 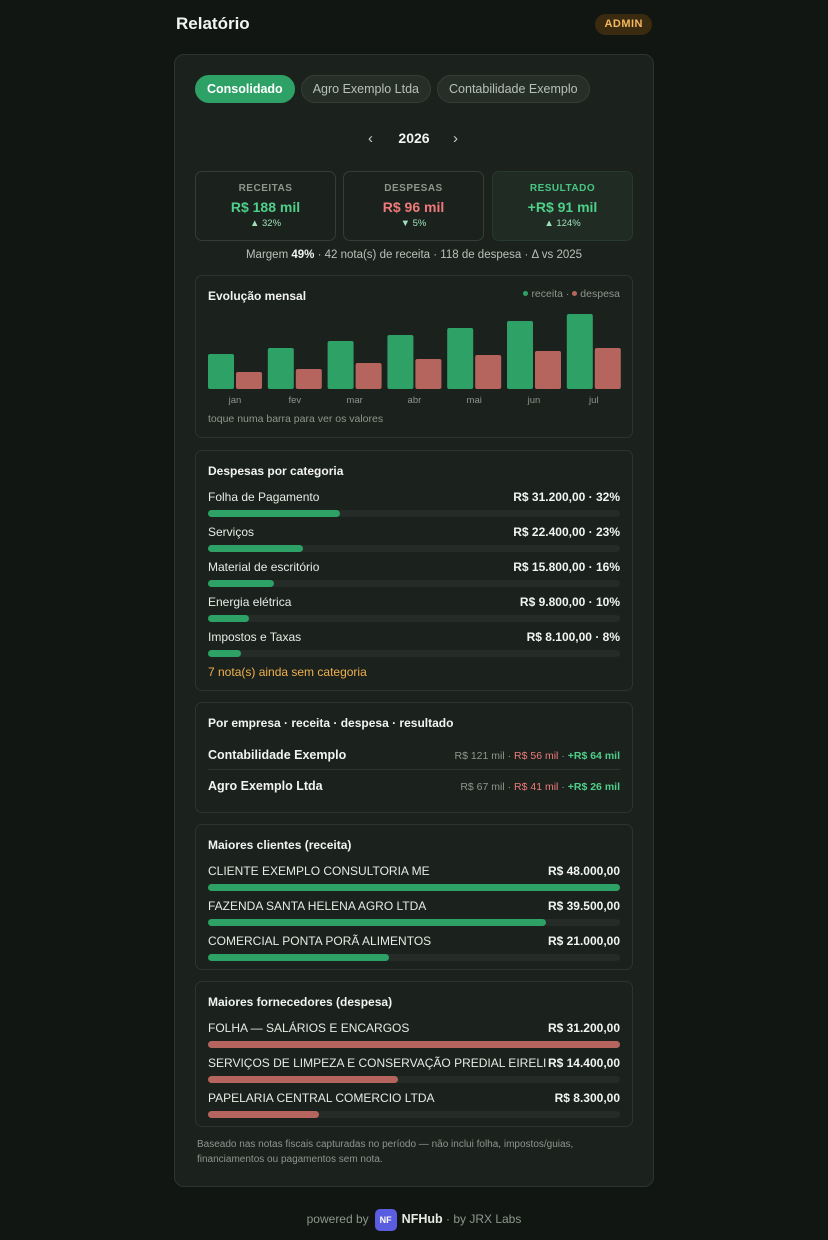 What do you see at coordinates (257, 296) in the screenshot?
I see `monthly-chart-title: Evolução mensal` at bounding box center [257, 296].